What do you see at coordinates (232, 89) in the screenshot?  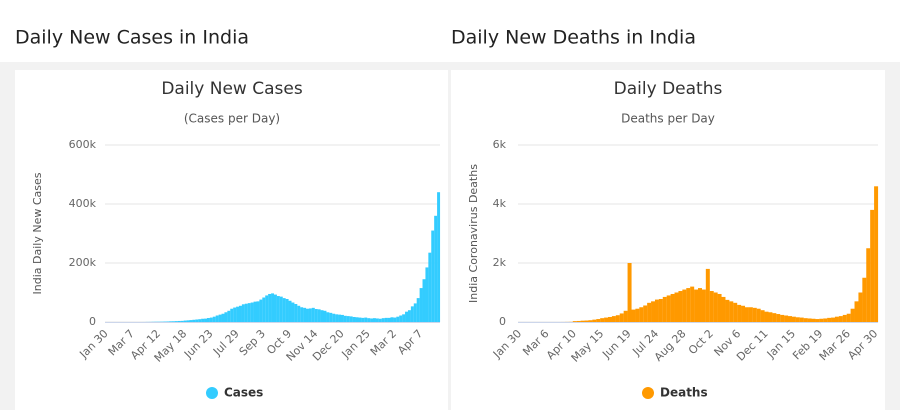 I see `chart-title: Daily New Cases` at bounding box center [232, 89].